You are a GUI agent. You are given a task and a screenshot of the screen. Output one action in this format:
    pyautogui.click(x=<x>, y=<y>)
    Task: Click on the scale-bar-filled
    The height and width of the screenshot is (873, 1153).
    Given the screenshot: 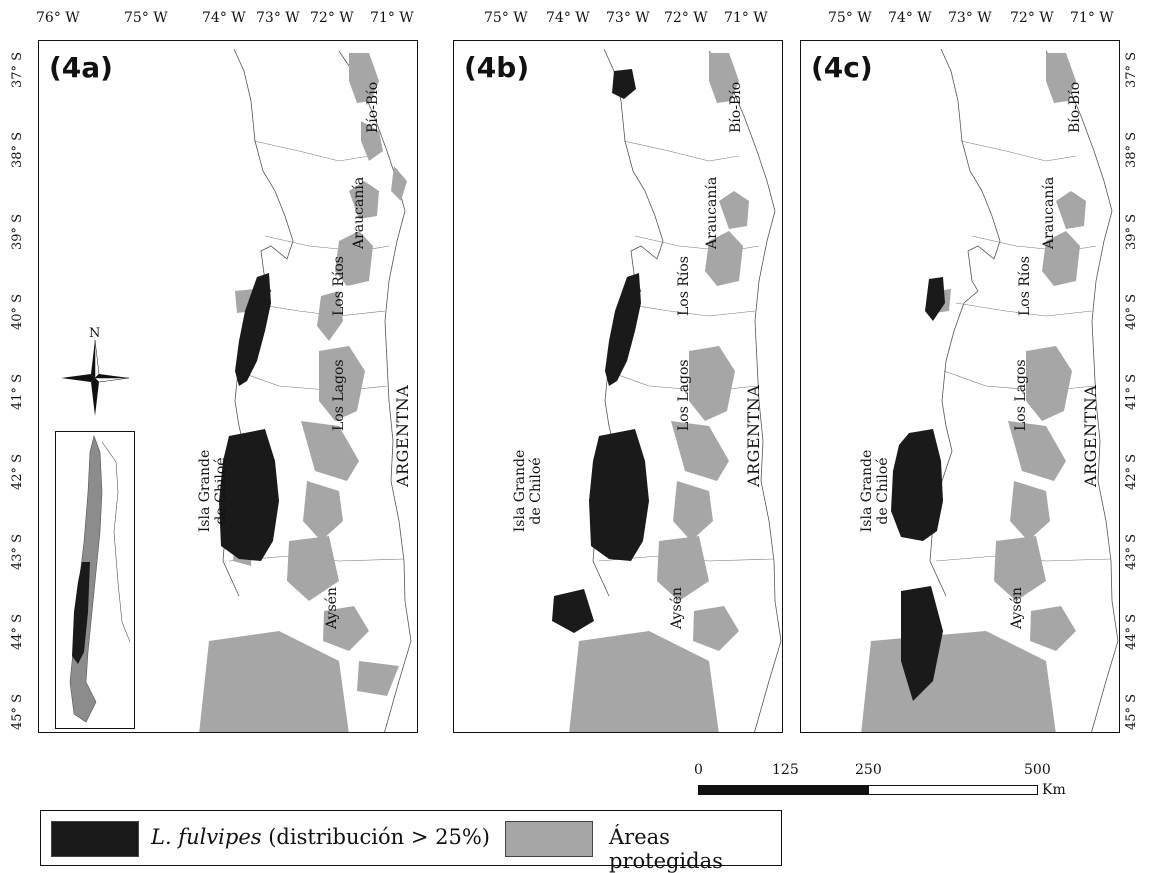 What is the action you would take?
    pyautogui.click(x=783, y=790)
    